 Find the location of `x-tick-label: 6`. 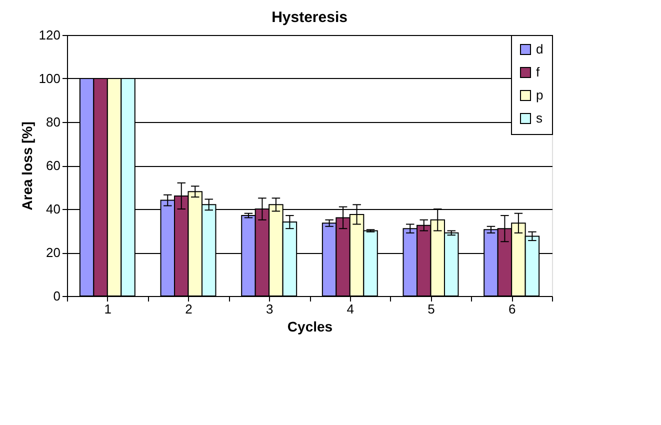

x-tick-label: 6 is located at coordinates (512, 309).